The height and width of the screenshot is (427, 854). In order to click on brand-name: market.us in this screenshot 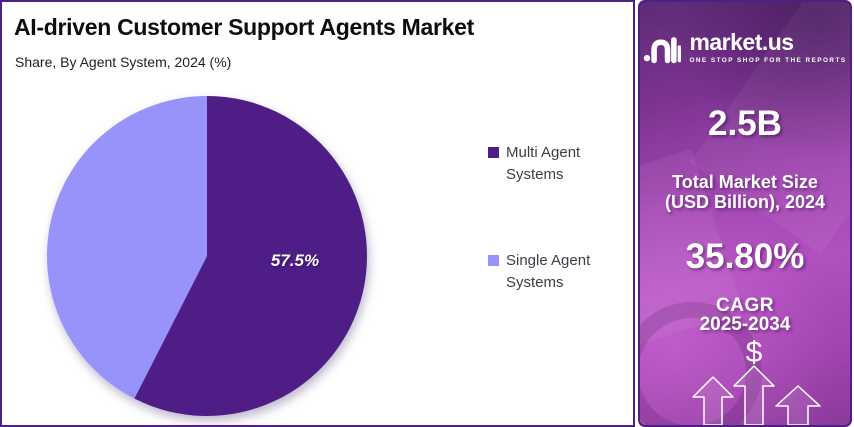, I will do `click(741, 41)`.